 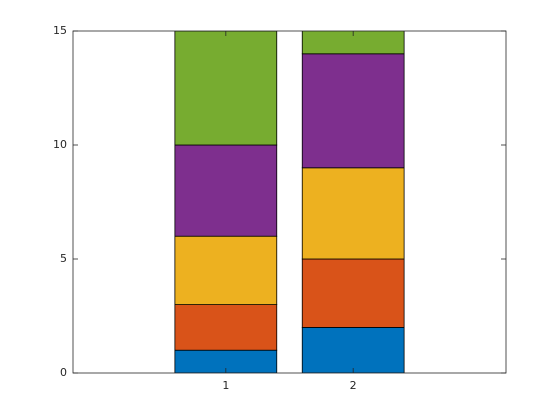 What do you see at coordinates (225, 385) in the screenshot?
I see `x-tick-label: 1` at bounding box center [225, 385].